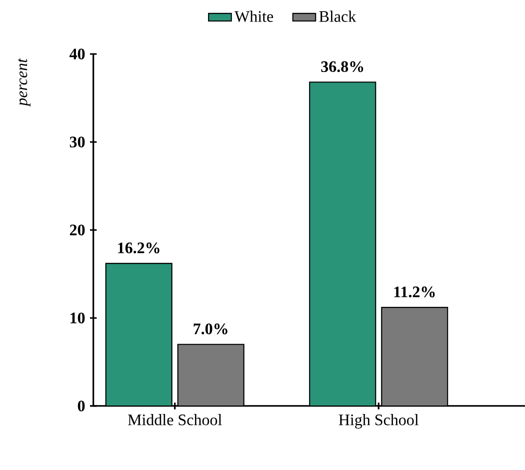 The height and width of the screenshot is (470, 525). Describe the element at coordinates (139, 248) in the screenshot. I see `data-label: 16.2%` at that location.